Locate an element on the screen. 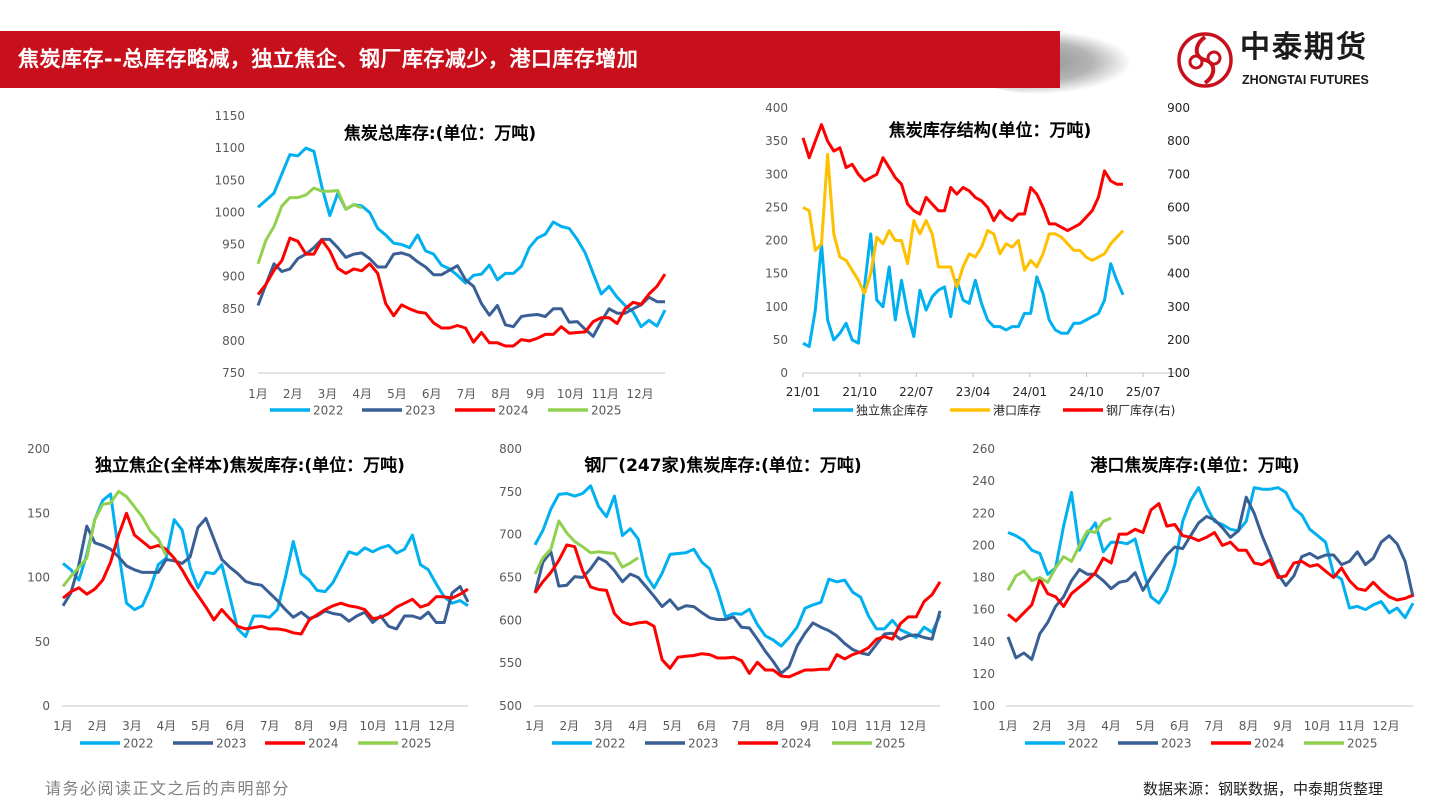 This screenshot has height=810, width=1440. y-tick-label: 350 is located at coordinates (776, 141).